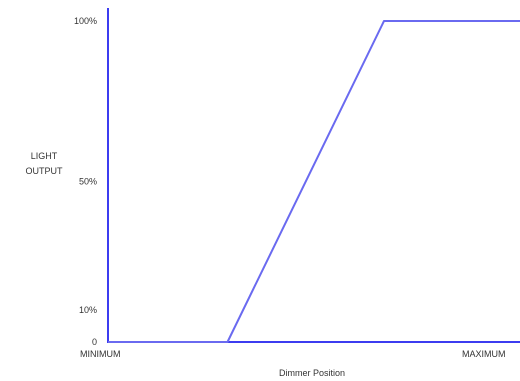 The image size is (520, 381). Describe the element at coordinates (45, 171) in the screenshot. I see `y-axis-label-line2: OUTPUT` at that location.